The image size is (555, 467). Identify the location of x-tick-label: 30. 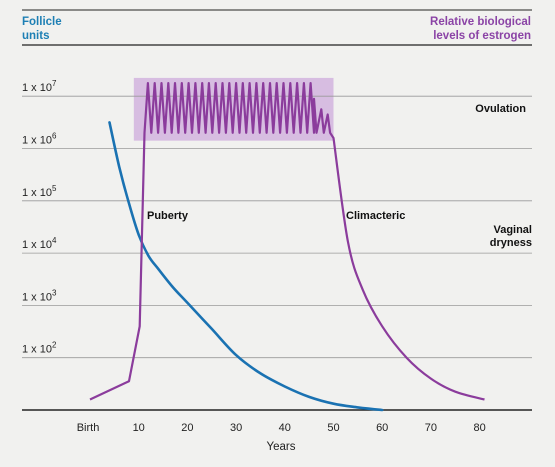
(236, 428).